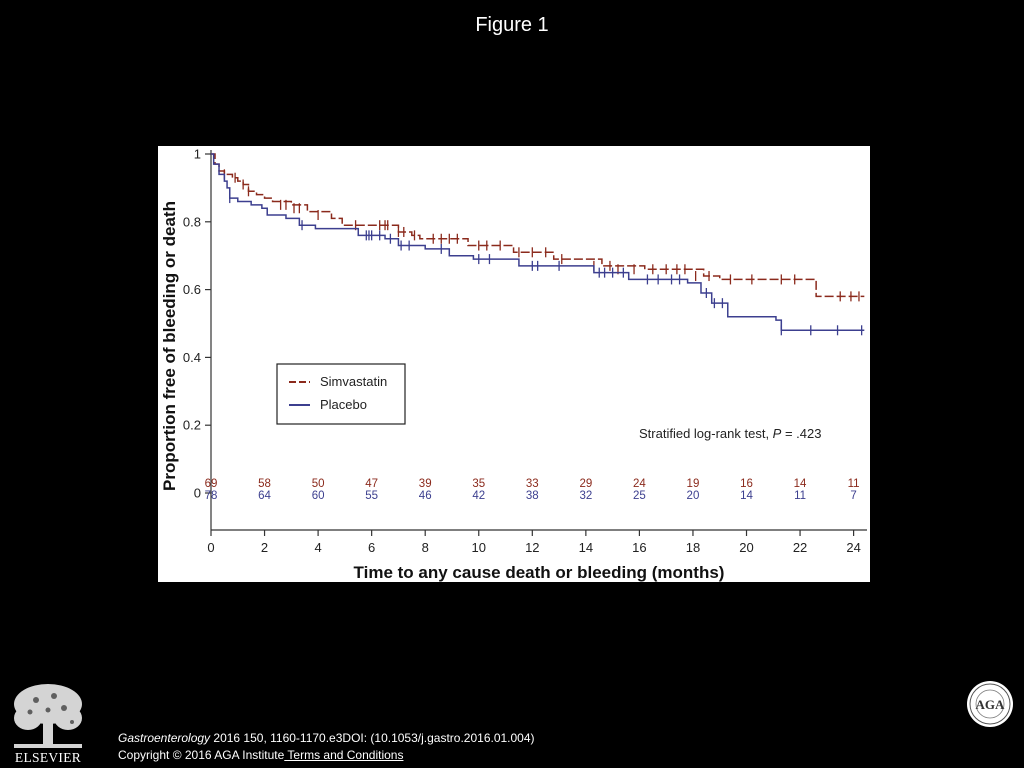 The height and width of the screenshot is (768, 1024). Describe the element at coordinates (371, 496) in the screenshot. I see `at-risk-placebo: 55` at that location.